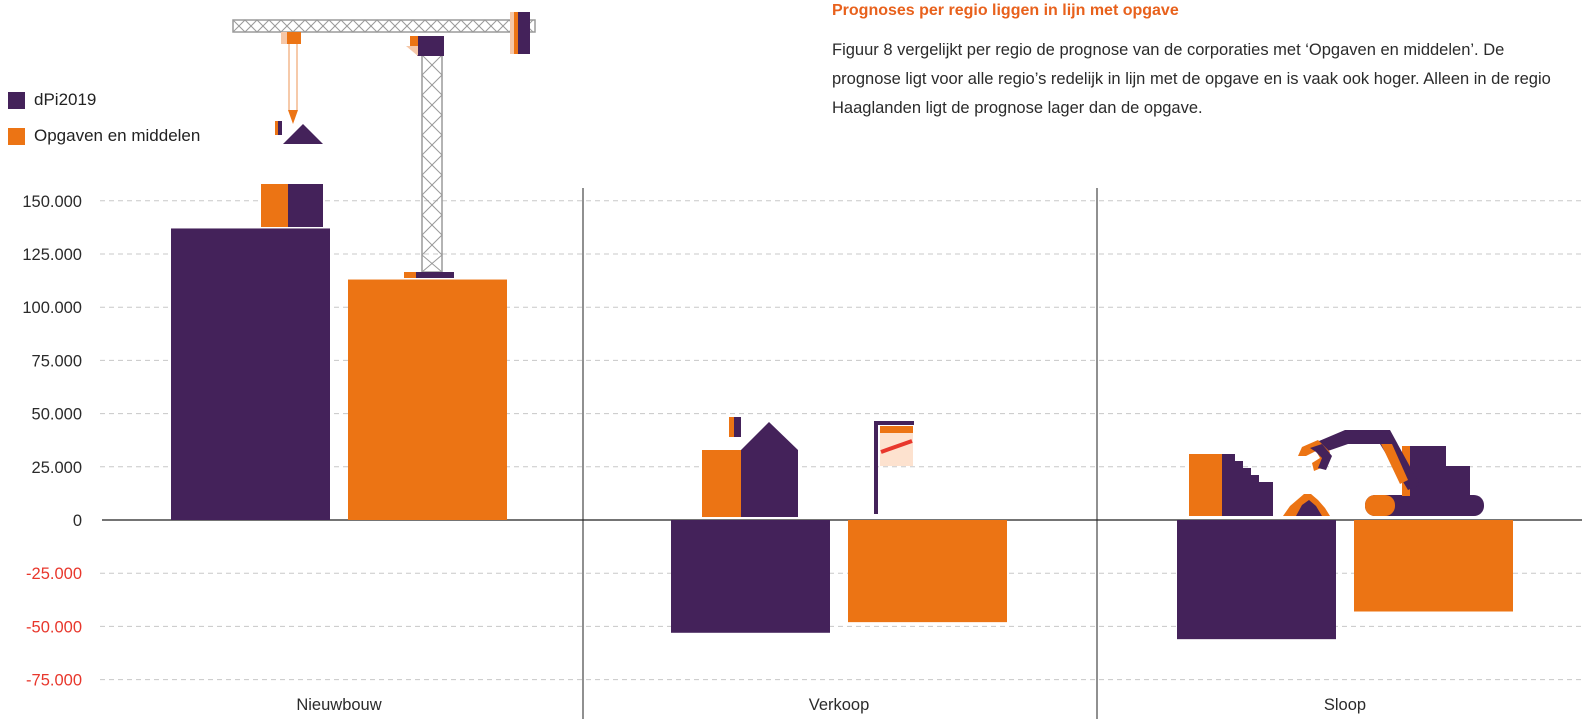 This screenshot has height=719, width=1582. Describe the element at coordinates (54, 681) in the screenshot. I see `y-tick-label: -75.000` at that location.